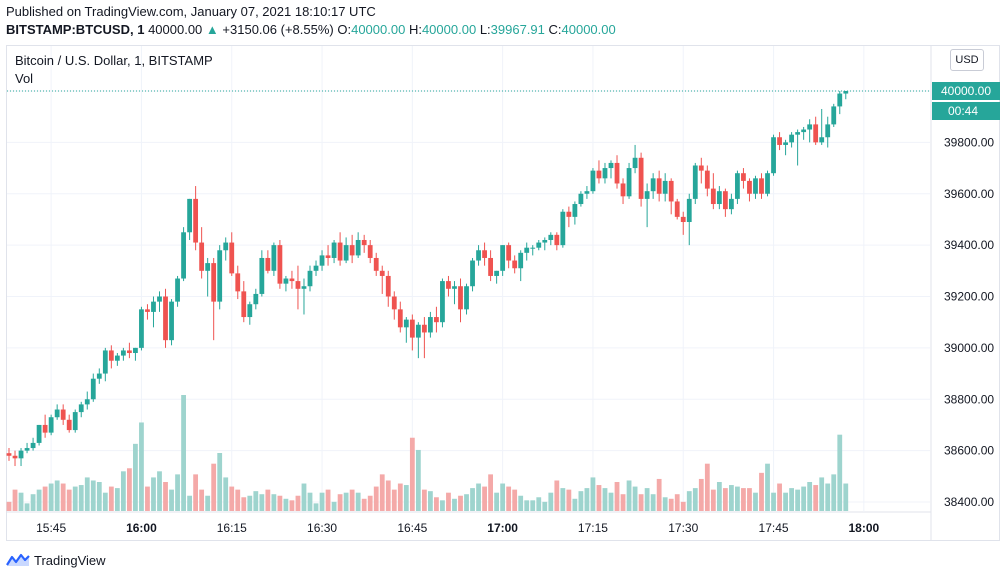  I want to click on open-label: O:, so click(344, 29).